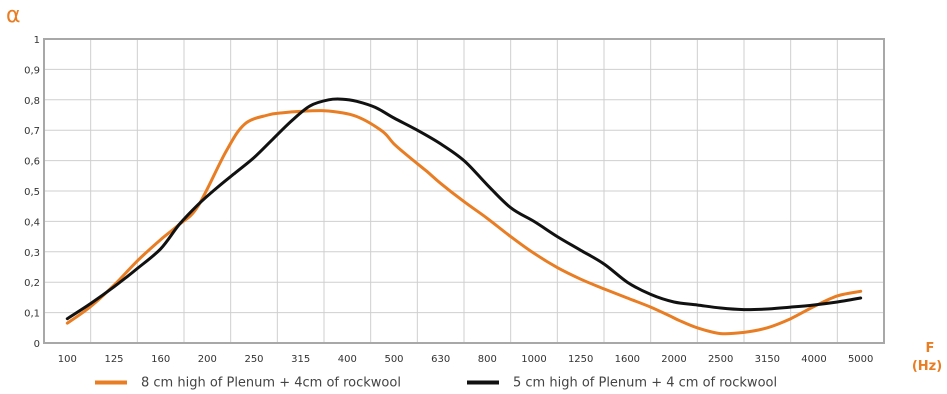  What do you see at coordinates (253, 359) in the screenshot?
I see `x-tick-label: 250` at bounding box center [253, 359].